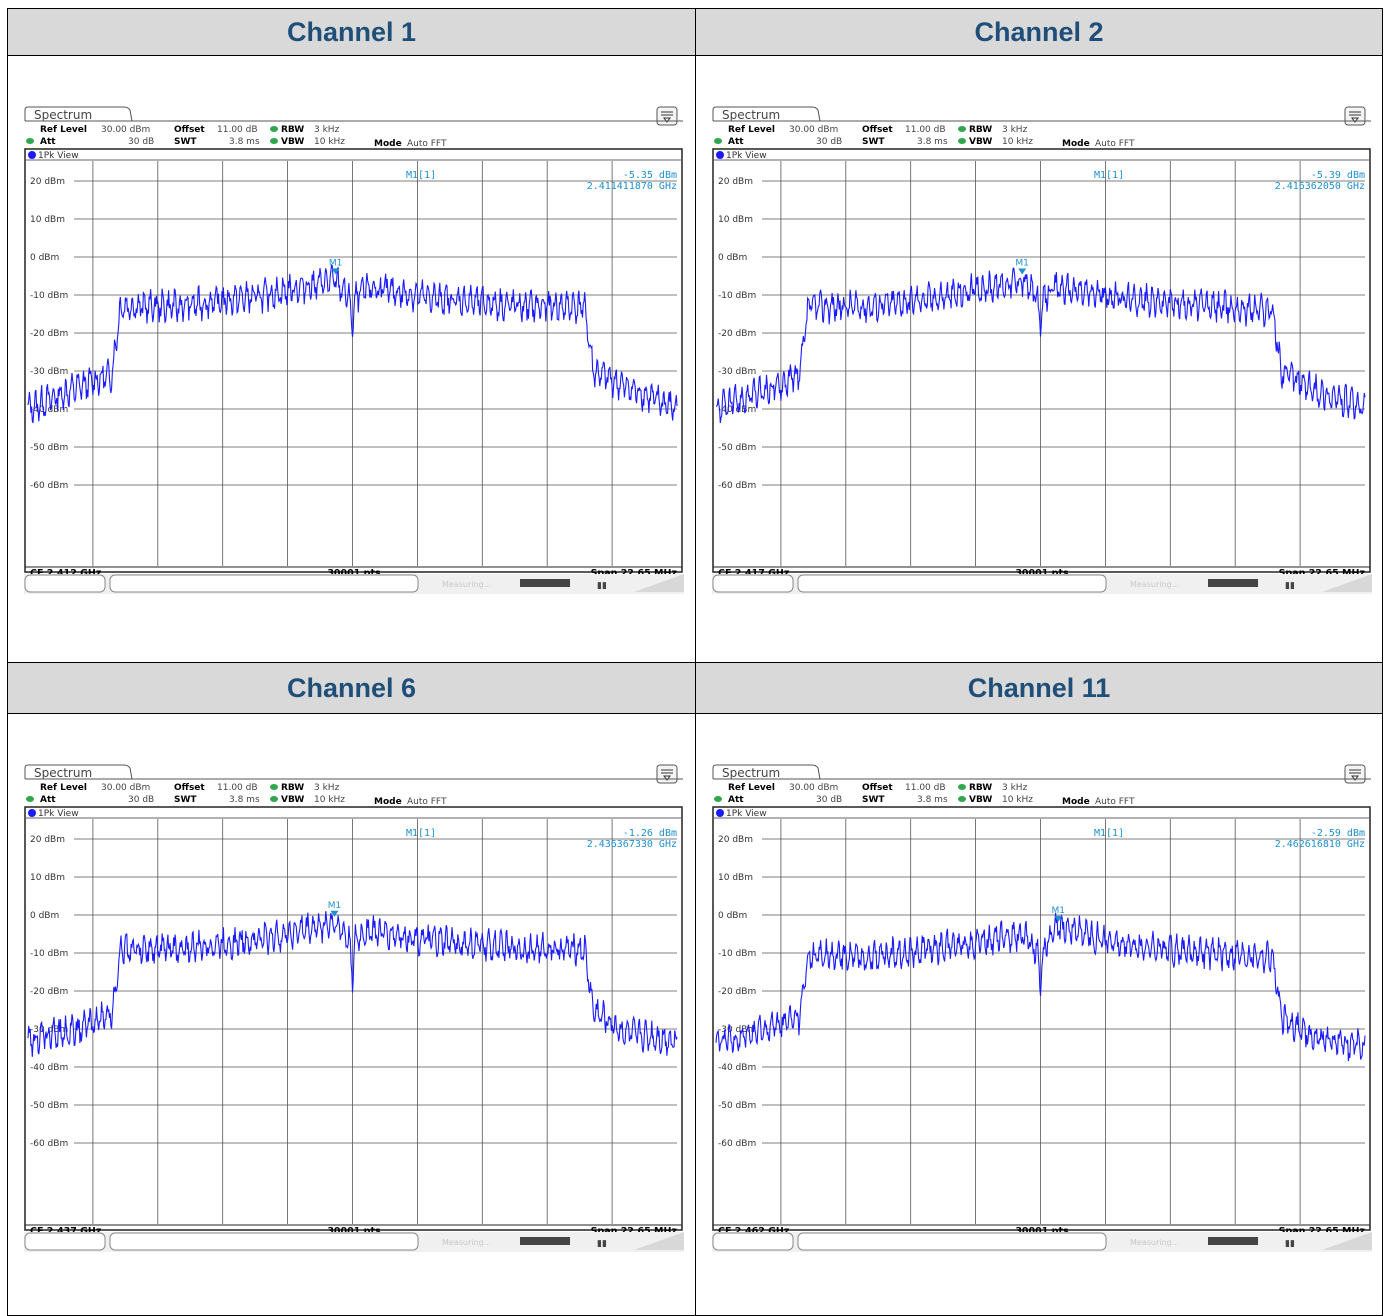 The height and width of the screenshot is (1316, 1389). Describe the element at coordinates (650, 175) in the screenshot. I see `marker-level-readout: -5.35 dBm` at that location.